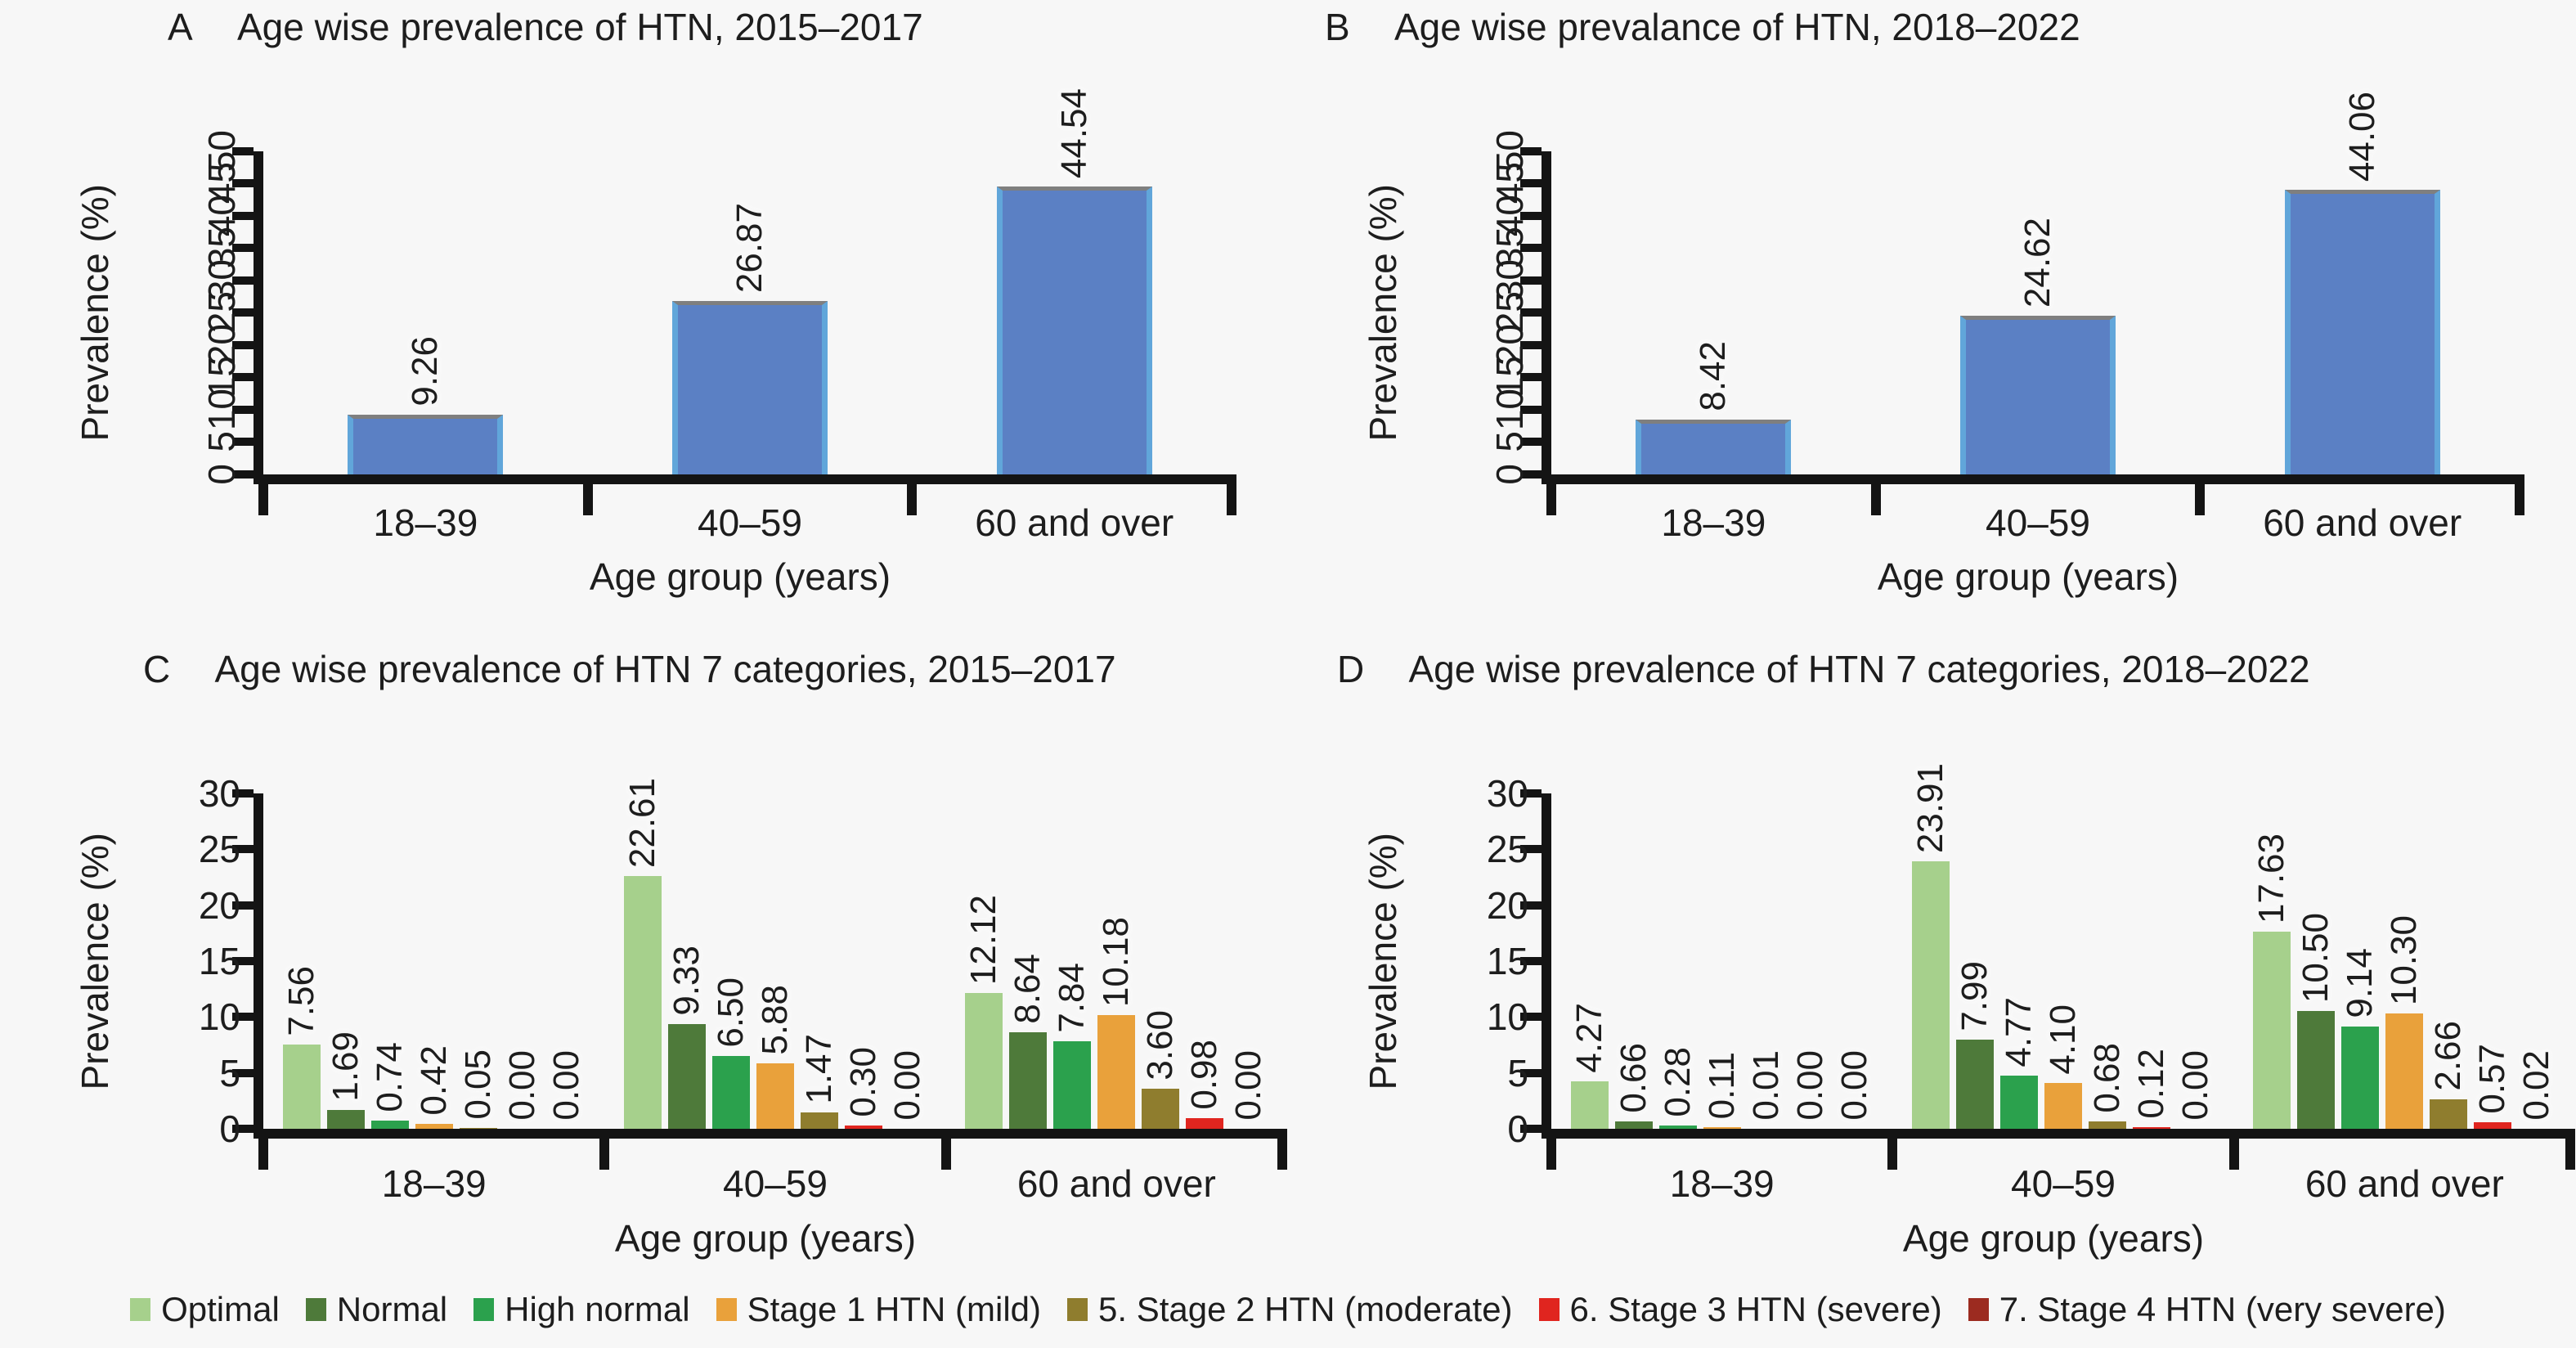 This screenshot has height=1348, width=2576. What do you see at coordinates (219, 849) in the screenshot?
I see `y-tick-label: 25` at bounding box center [219, 849].